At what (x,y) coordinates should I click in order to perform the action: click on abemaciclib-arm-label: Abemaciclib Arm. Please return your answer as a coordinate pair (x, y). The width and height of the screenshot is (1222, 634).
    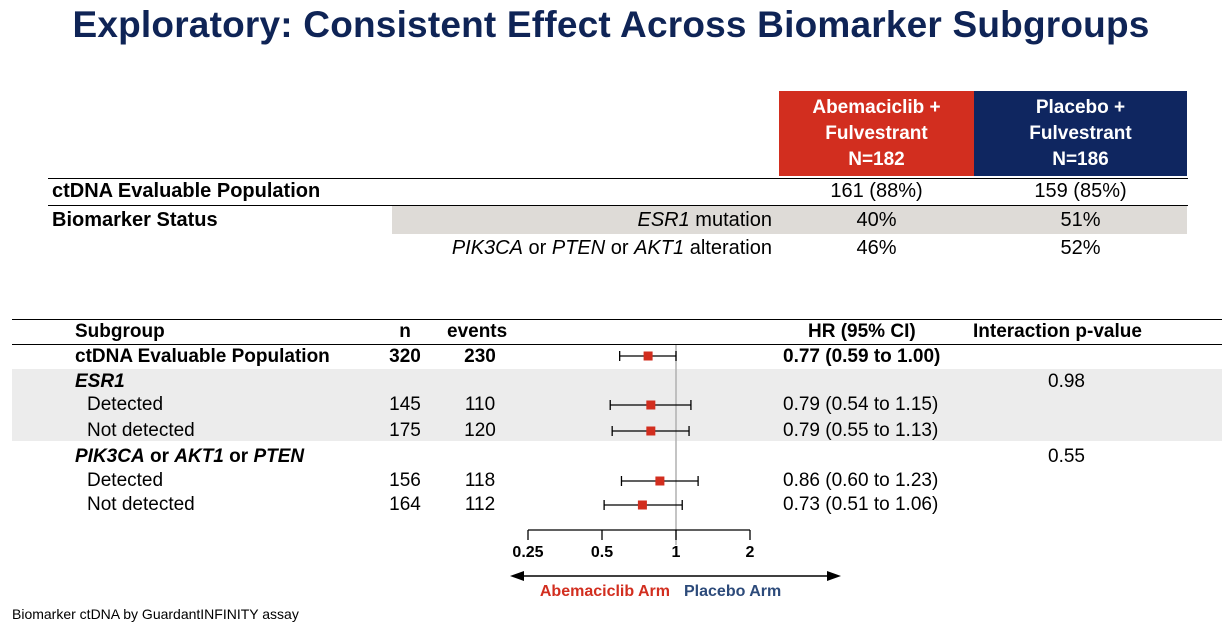
    Looking at the image, I should click on (605, 591).